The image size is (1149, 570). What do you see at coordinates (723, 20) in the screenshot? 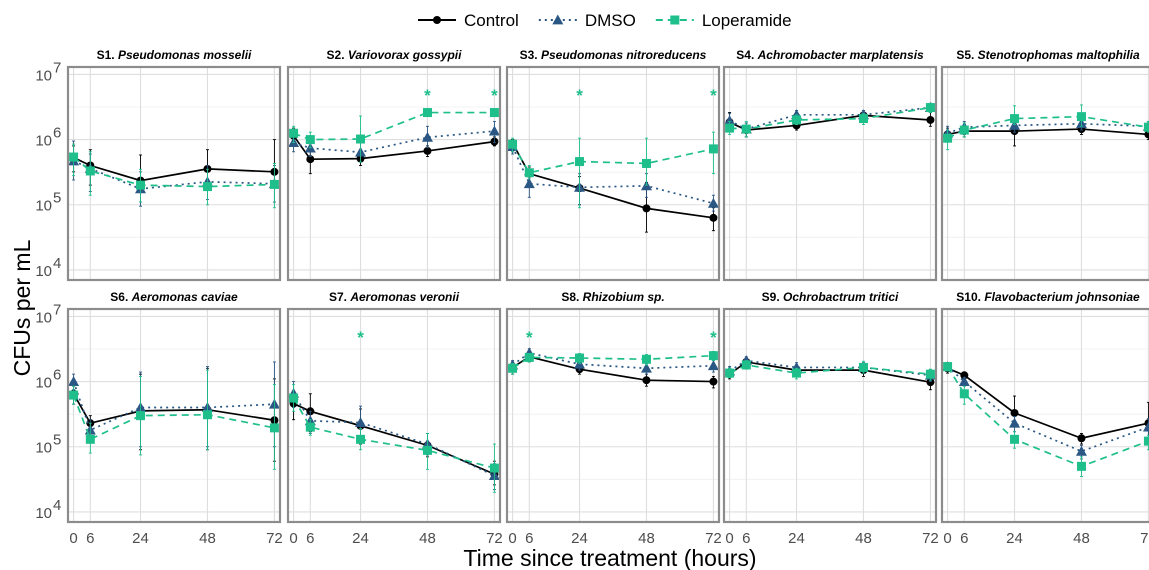
I see `legend-item-loperamide: Loperamide` at bounding box center [723, 20].